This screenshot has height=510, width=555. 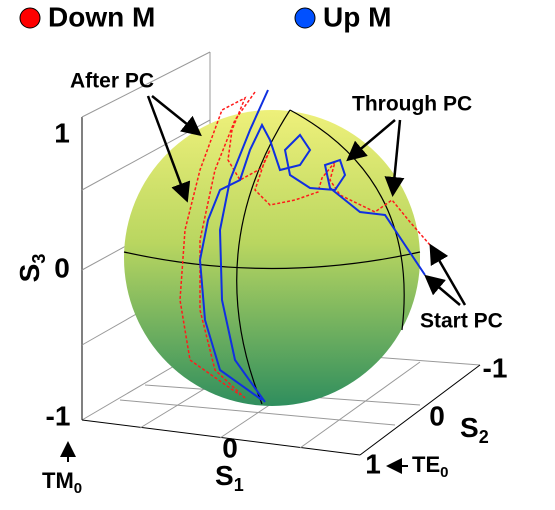 What do you see at coordinates (461, 321) in the screenshot?
I see `annotation: Start PC` at bounding box center [461, 321].